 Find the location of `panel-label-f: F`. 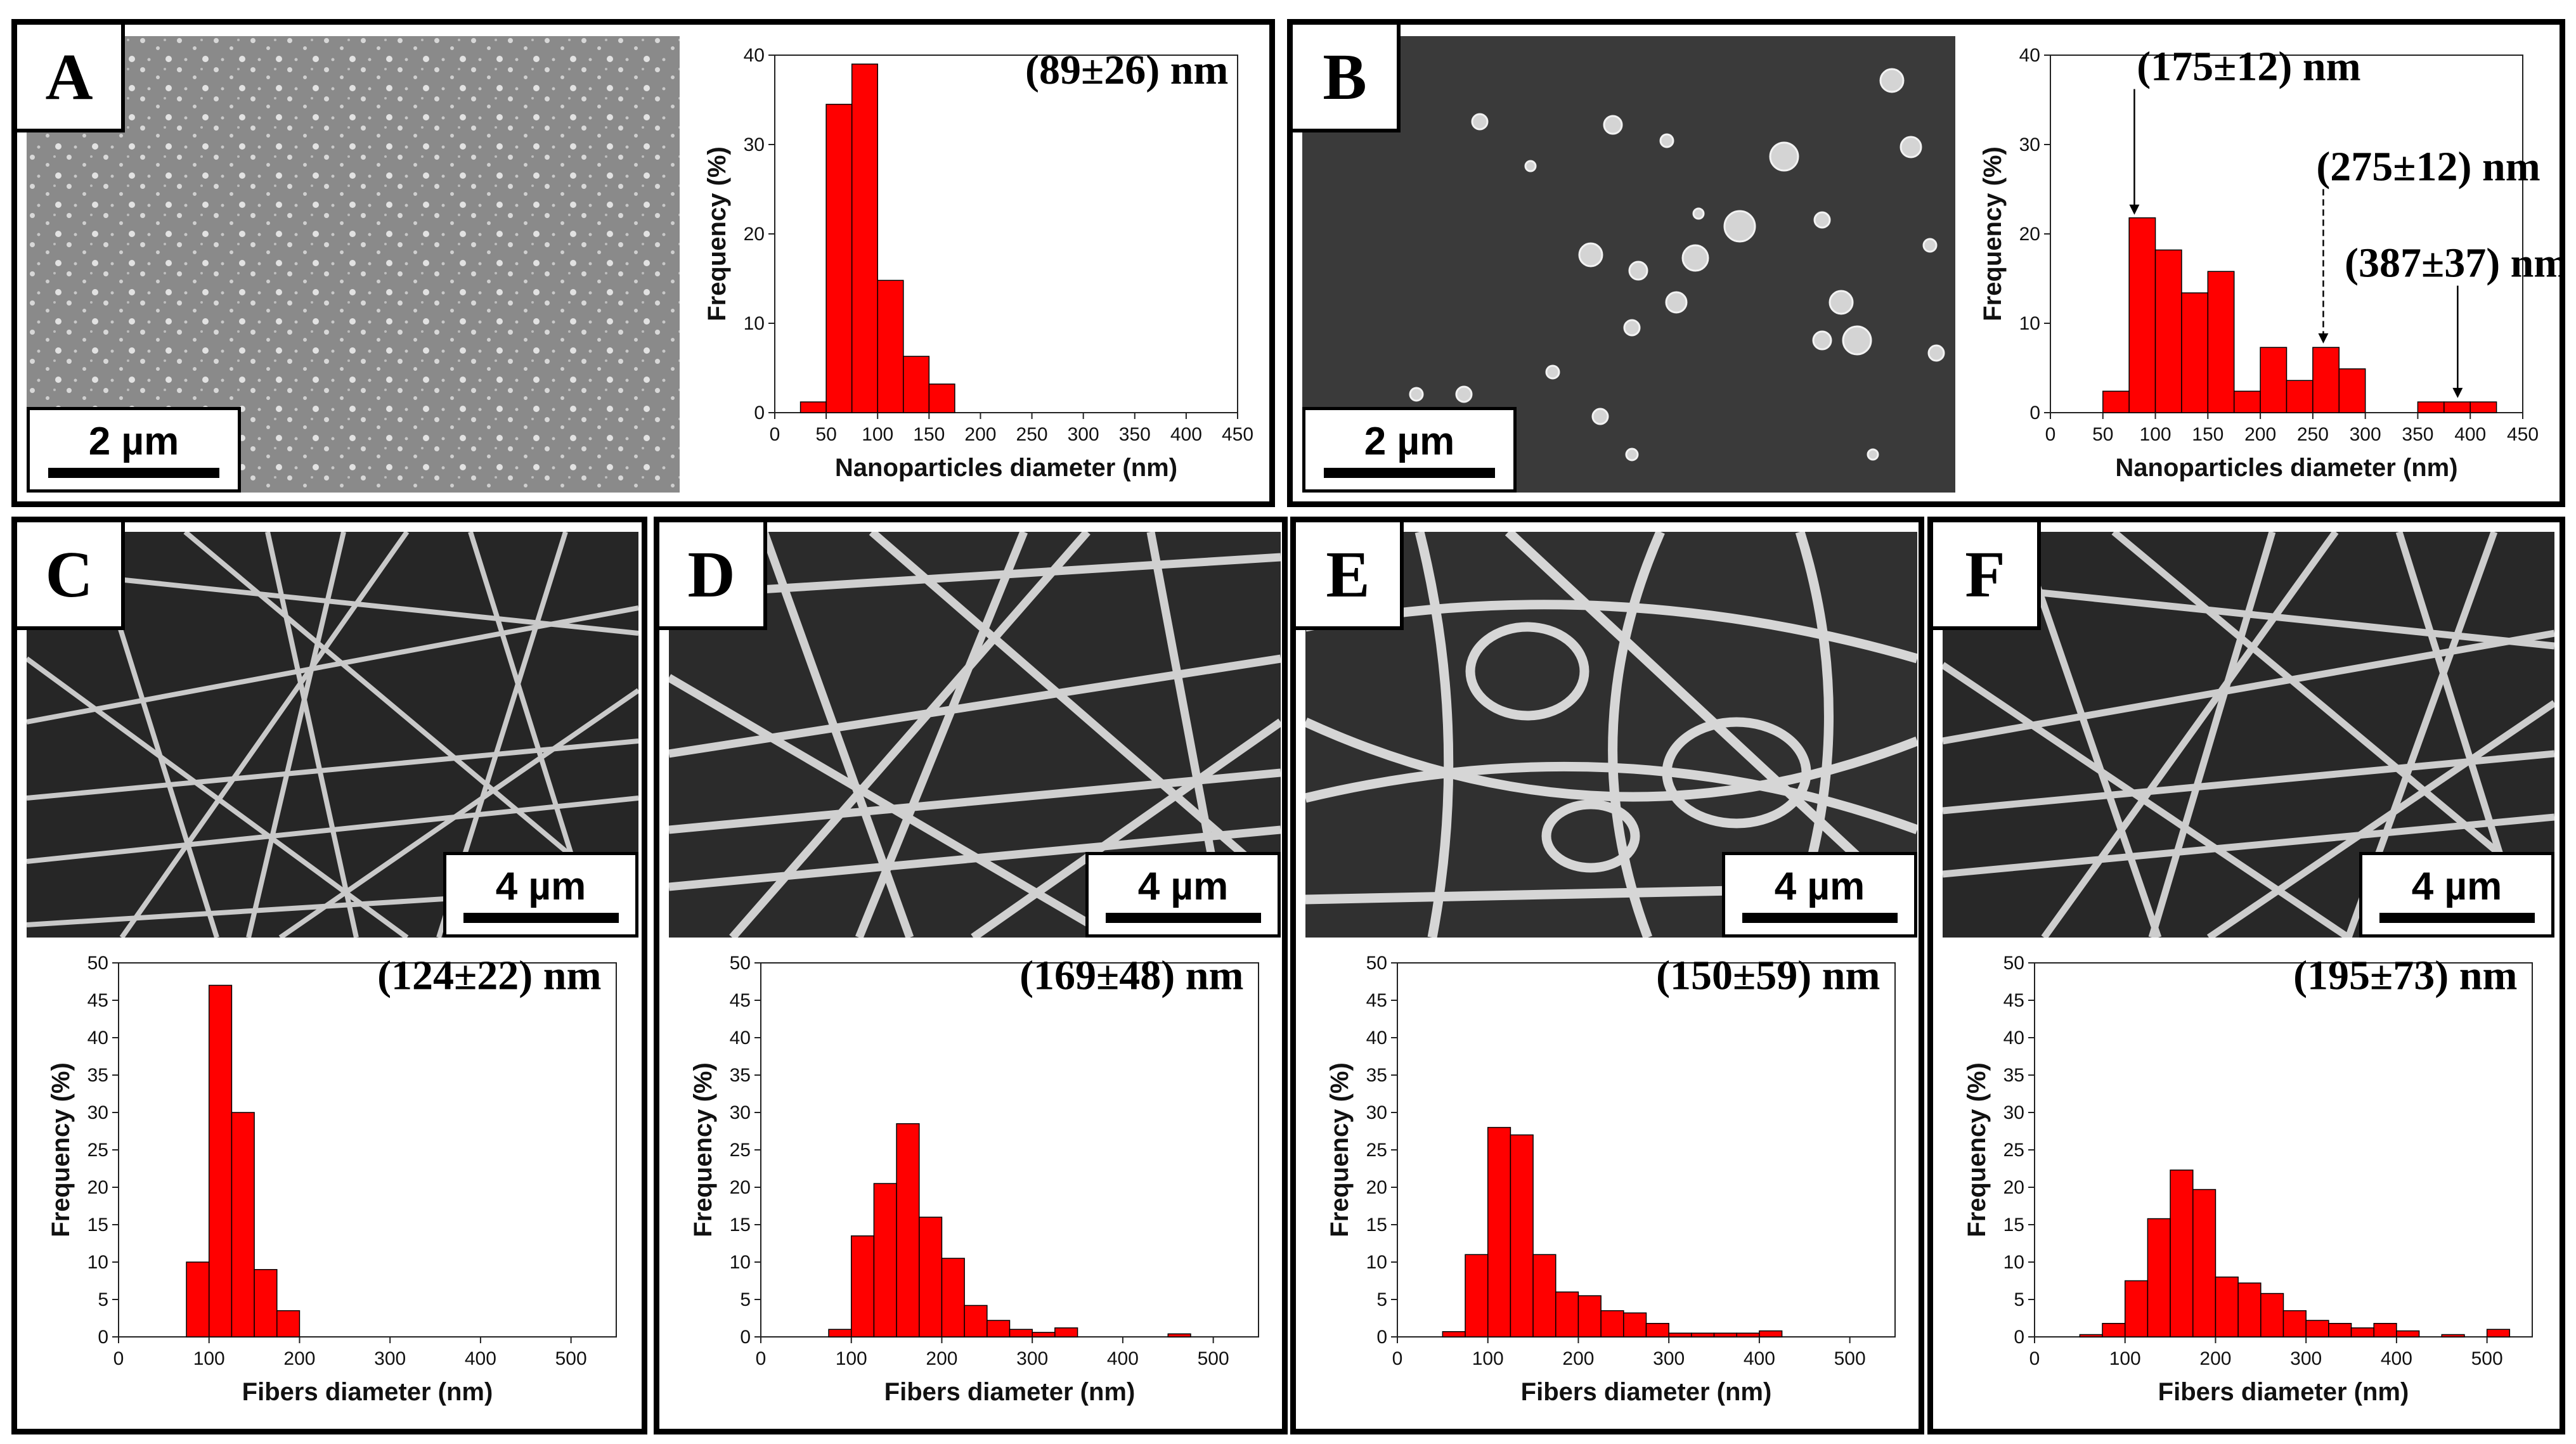

panel-label-f: F is located at coordinates (1987, 576).